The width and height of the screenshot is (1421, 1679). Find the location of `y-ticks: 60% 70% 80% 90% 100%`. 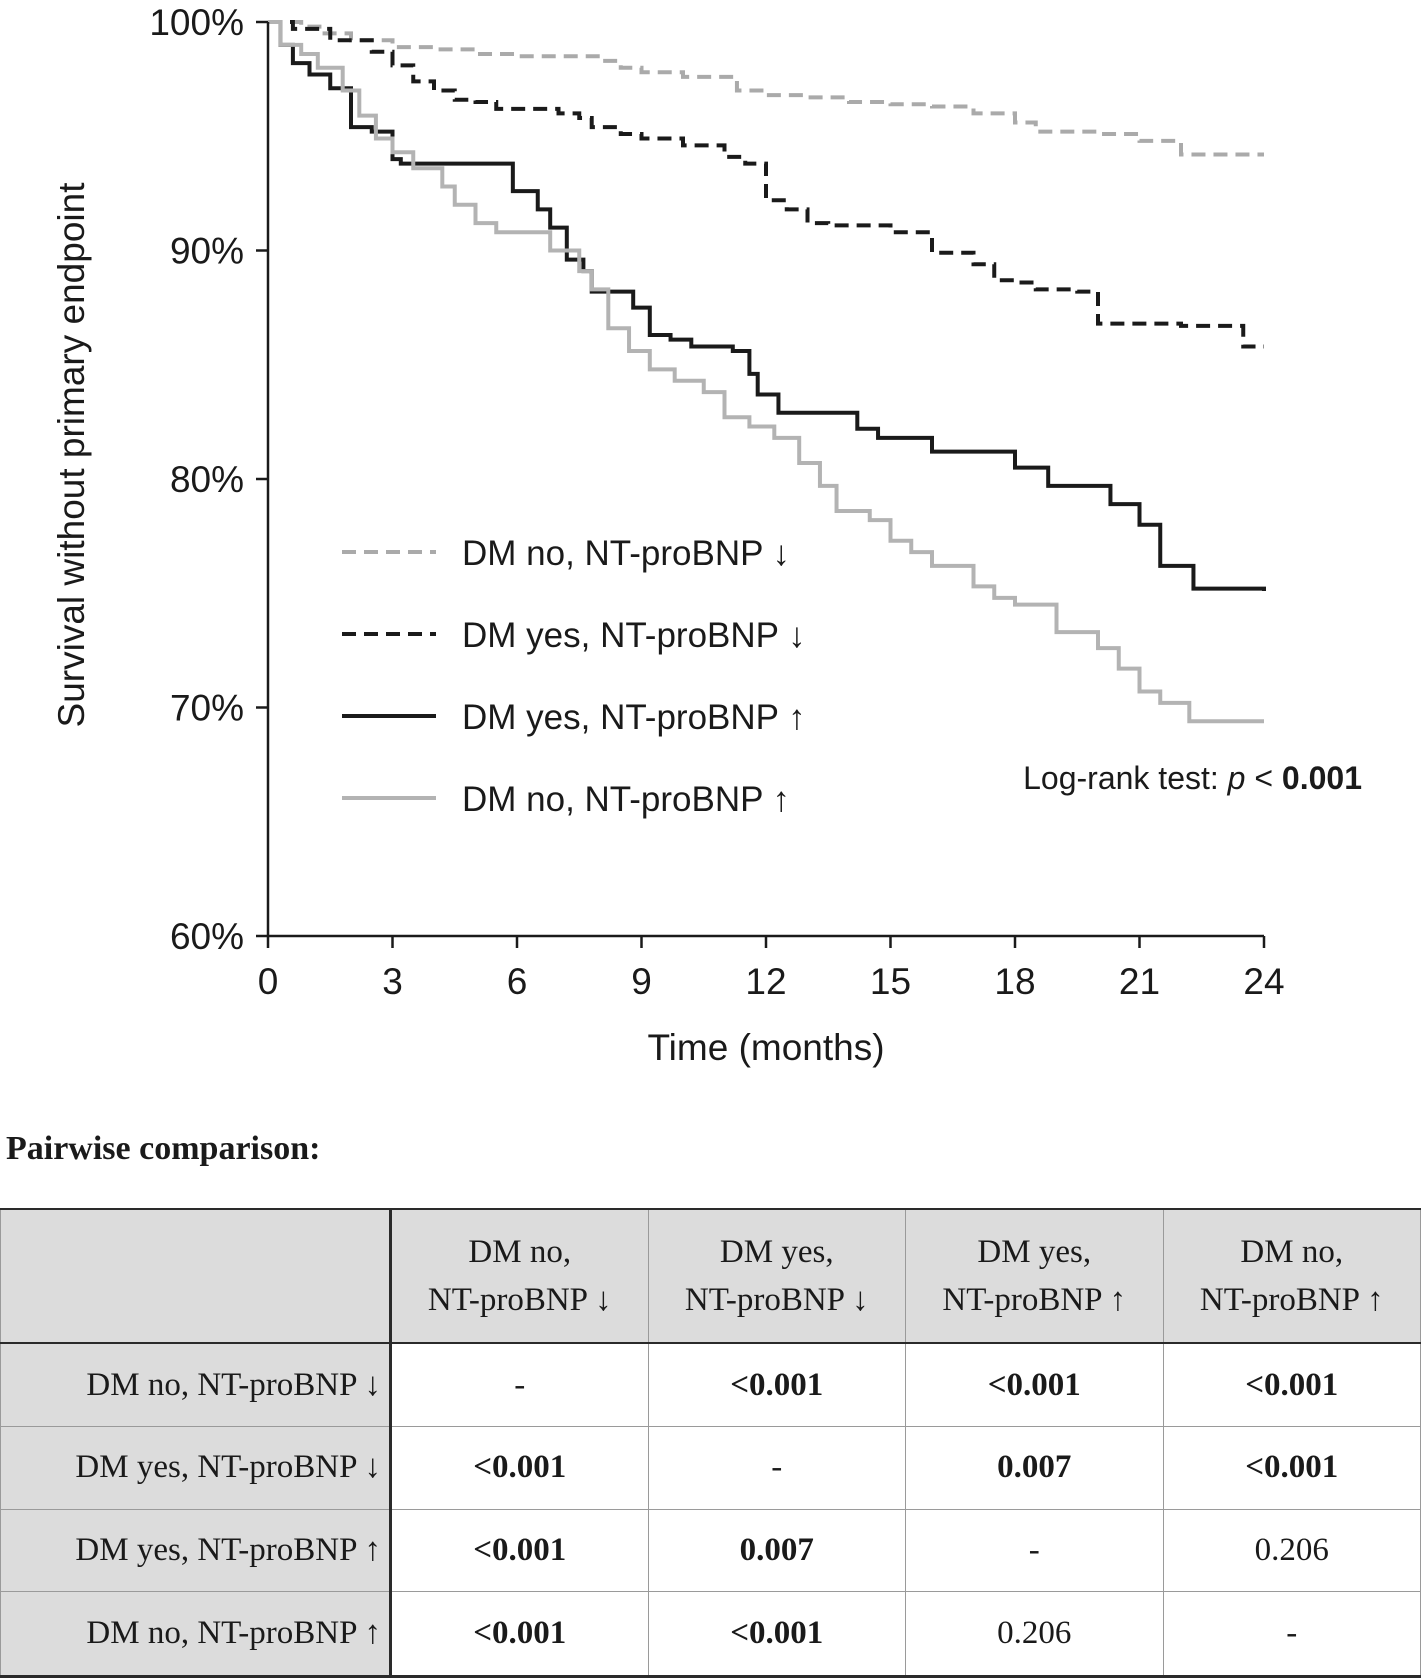

y-ticks: 60% 70% 80% 90% 100% is located at coordinates (208, 479).